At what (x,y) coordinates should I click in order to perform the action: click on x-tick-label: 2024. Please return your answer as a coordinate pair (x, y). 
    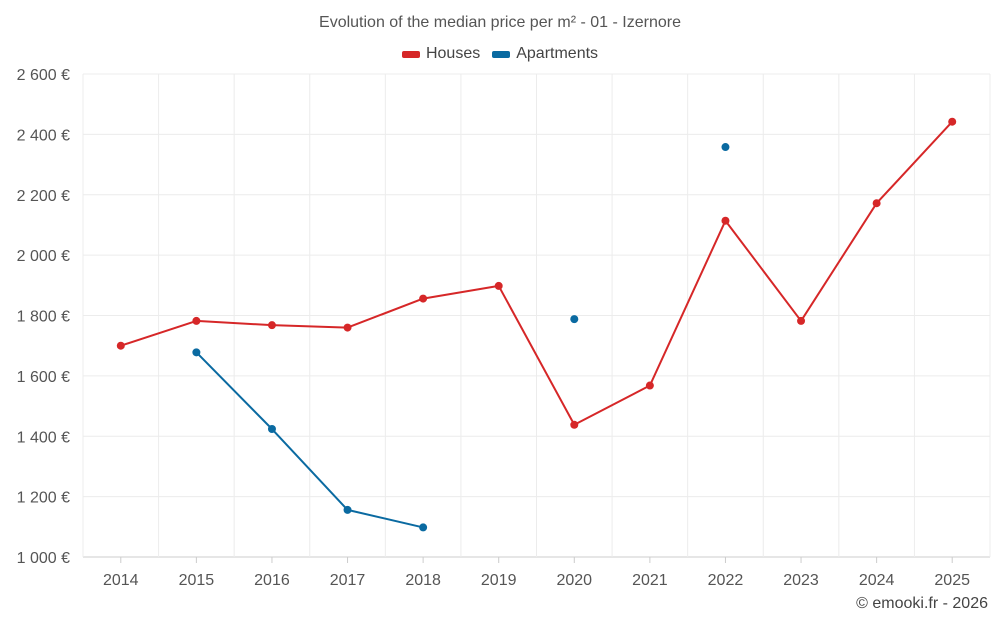
    Looking at the image, I should click on (877, 580).